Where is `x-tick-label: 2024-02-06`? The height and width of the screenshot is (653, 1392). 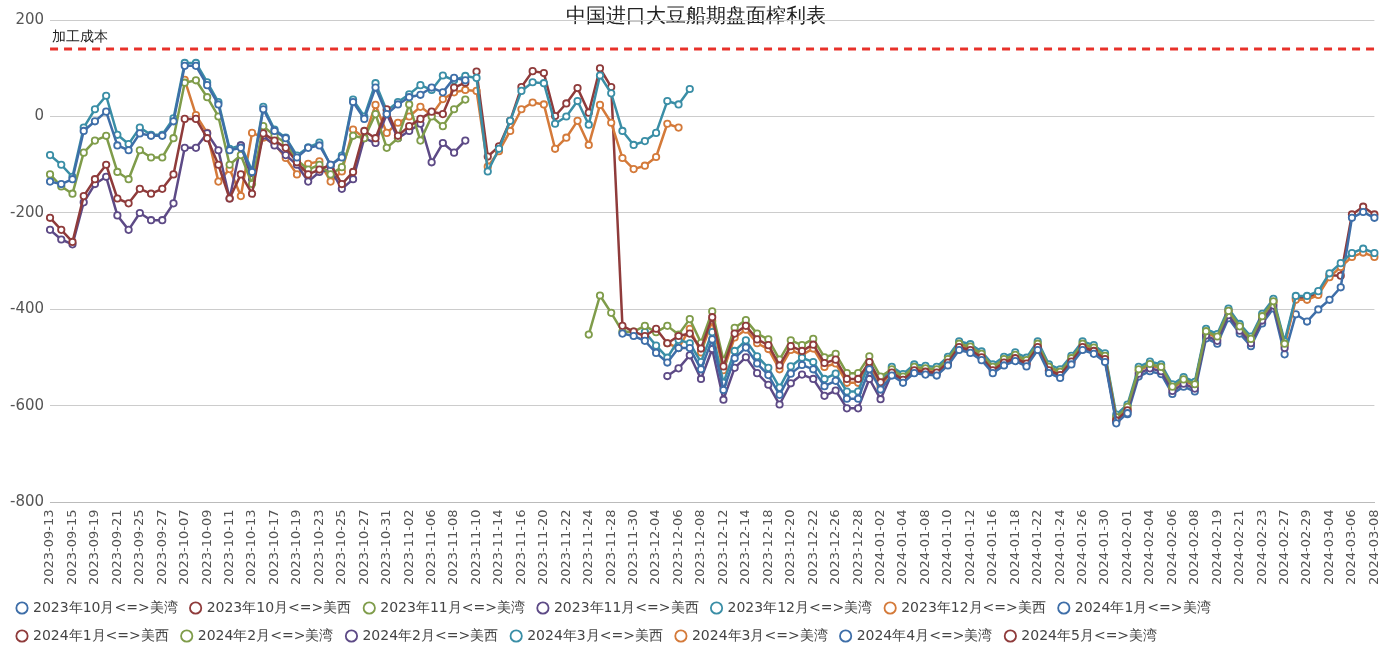 x-tick-label: 2024-02-06 is located at coordinates (1171, 547).